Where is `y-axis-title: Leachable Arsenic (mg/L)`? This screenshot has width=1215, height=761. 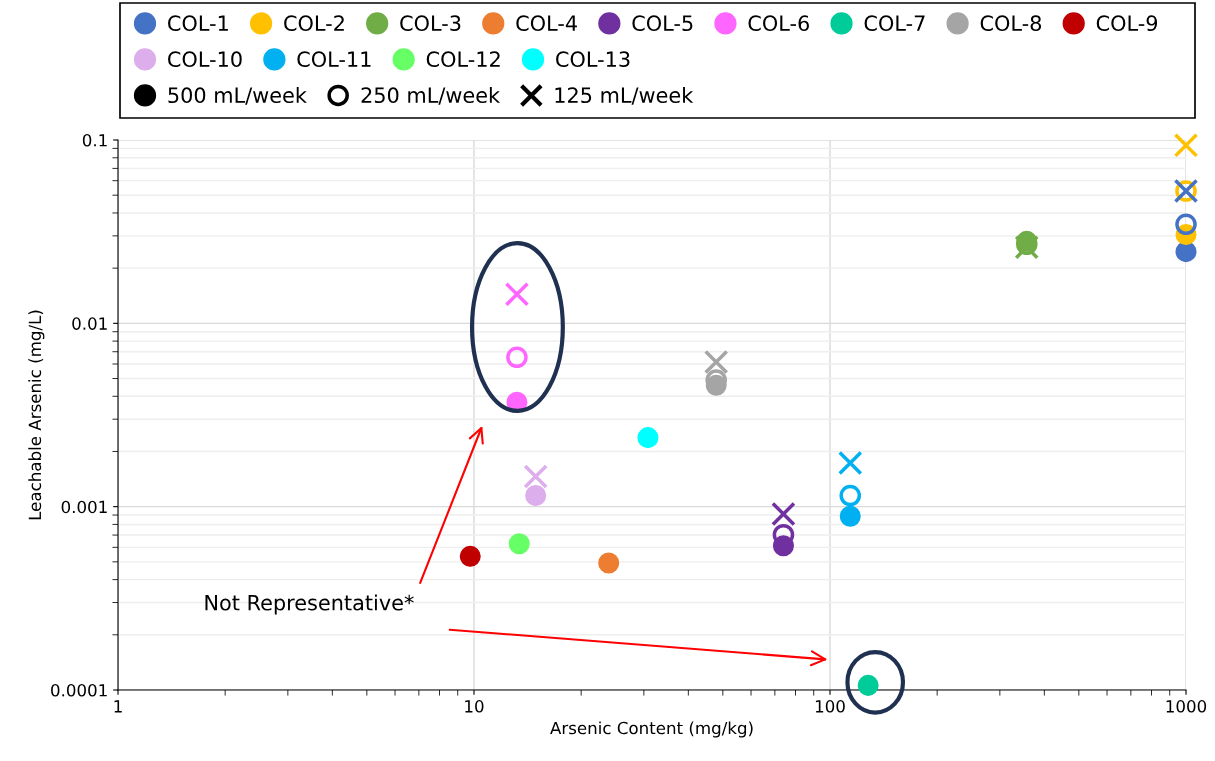 y-axis-title: Leachable Arsenic (mg/L) is located at coordinates (36, 415).